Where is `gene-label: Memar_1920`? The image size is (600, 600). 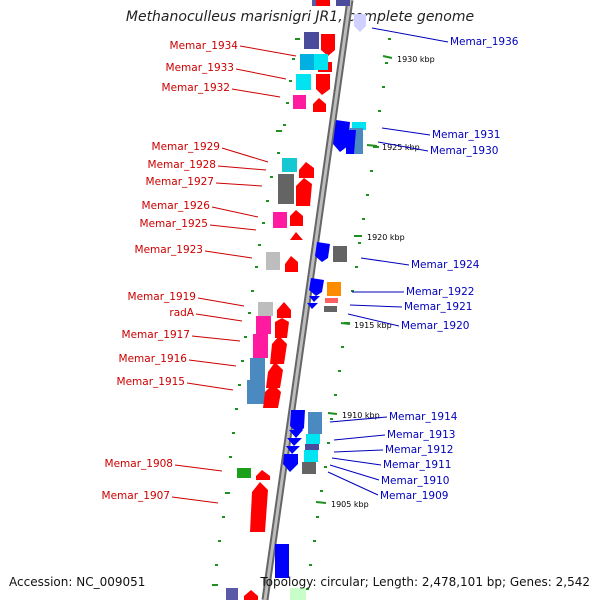
gene-label: Memar_1920 is located at coordinates (435, 326).